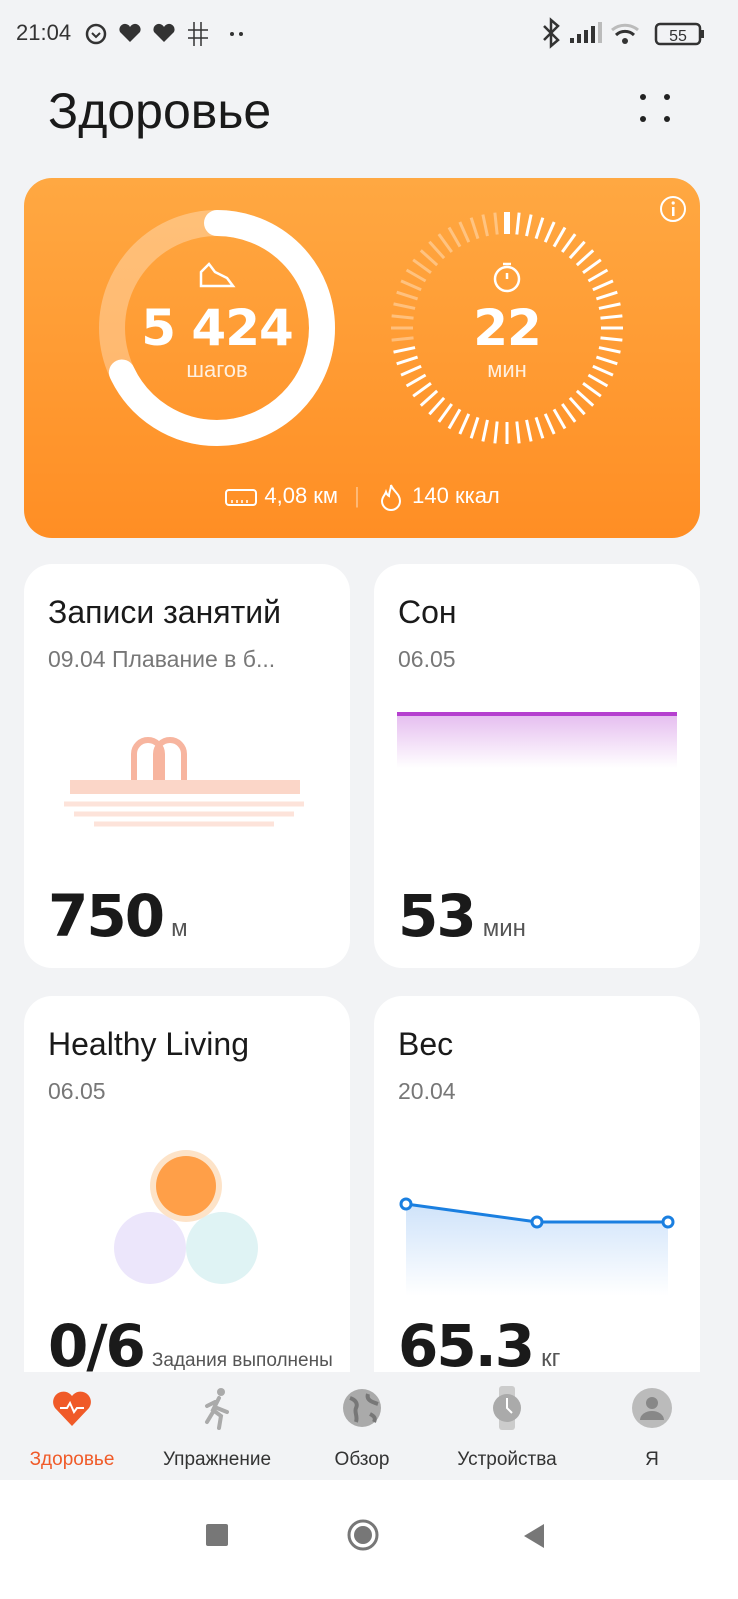 The height and width of the screenshot is (1599, 738). What do you see at coordinates (179, 928) in the screenshot?
I see `card-unit: м` at bounding box center [179, 928].